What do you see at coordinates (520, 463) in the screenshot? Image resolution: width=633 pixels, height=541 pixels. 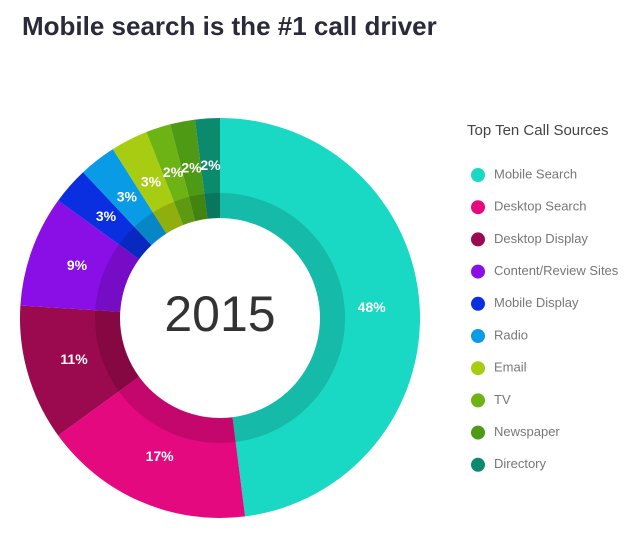 I see `legend-label: Directory` at bounding box center [520, 463].